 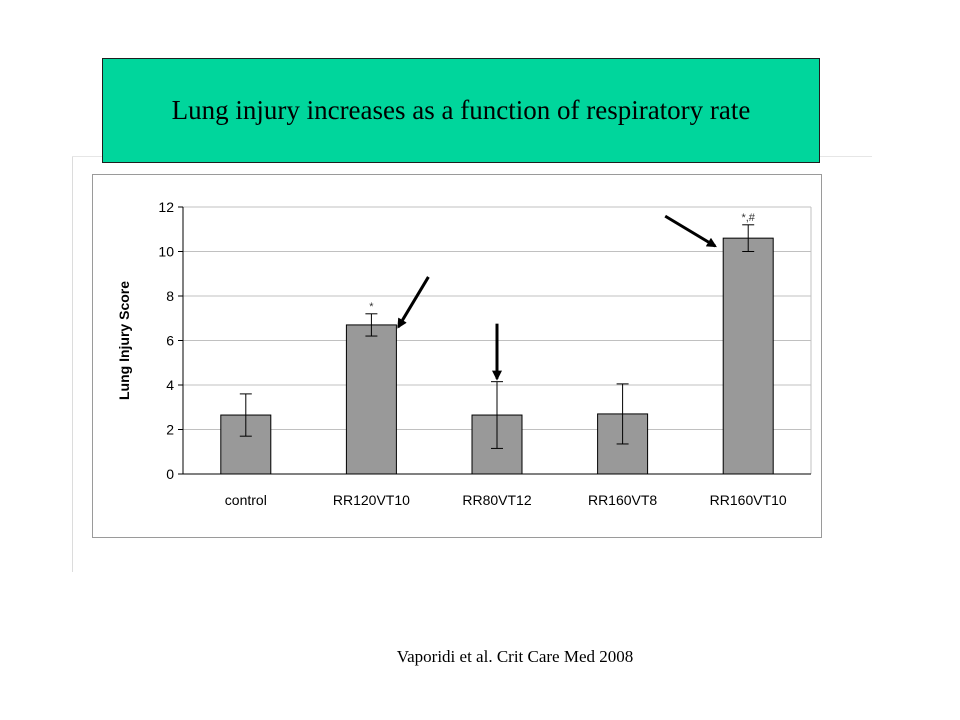 I want to click on y-tick-label: 12, so click(x=166, y=207).